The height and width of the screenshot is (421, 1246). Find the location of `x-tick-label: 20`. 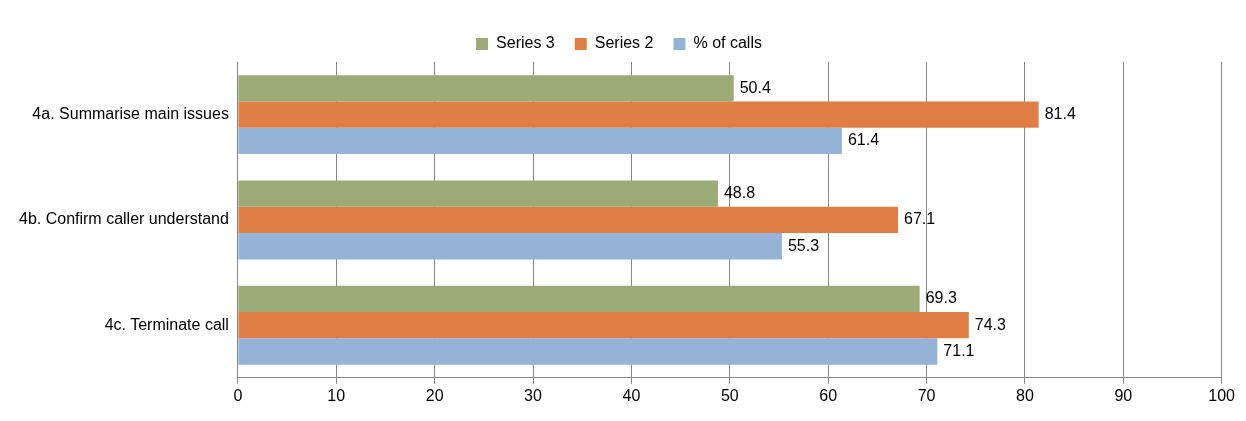

x-tick-label: 20 is located at coordinates (434, 395).